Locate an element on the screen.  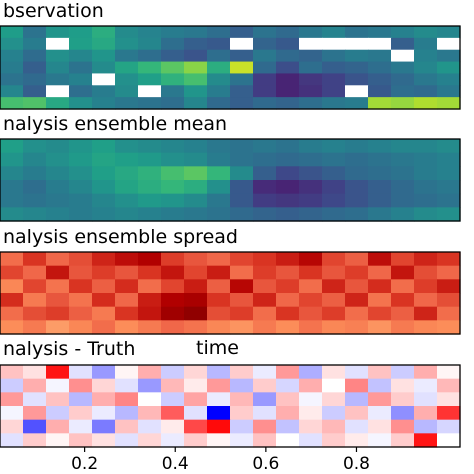
x-tick-label: 0.8 is located at coordinates (356, 464).